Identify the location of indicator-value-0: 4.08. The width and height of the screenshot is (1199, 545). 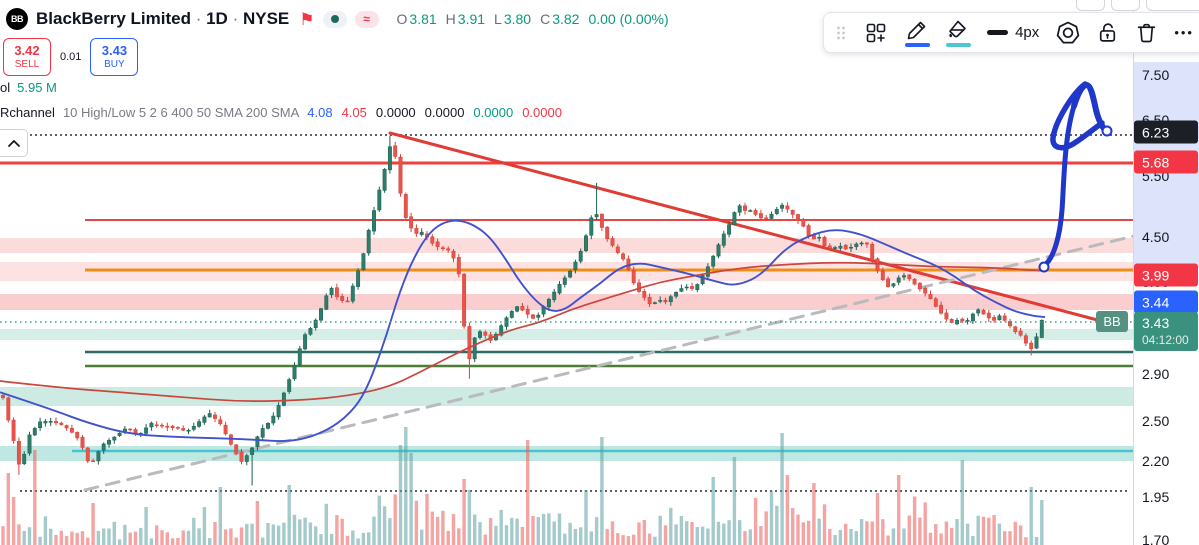
(320, 112).